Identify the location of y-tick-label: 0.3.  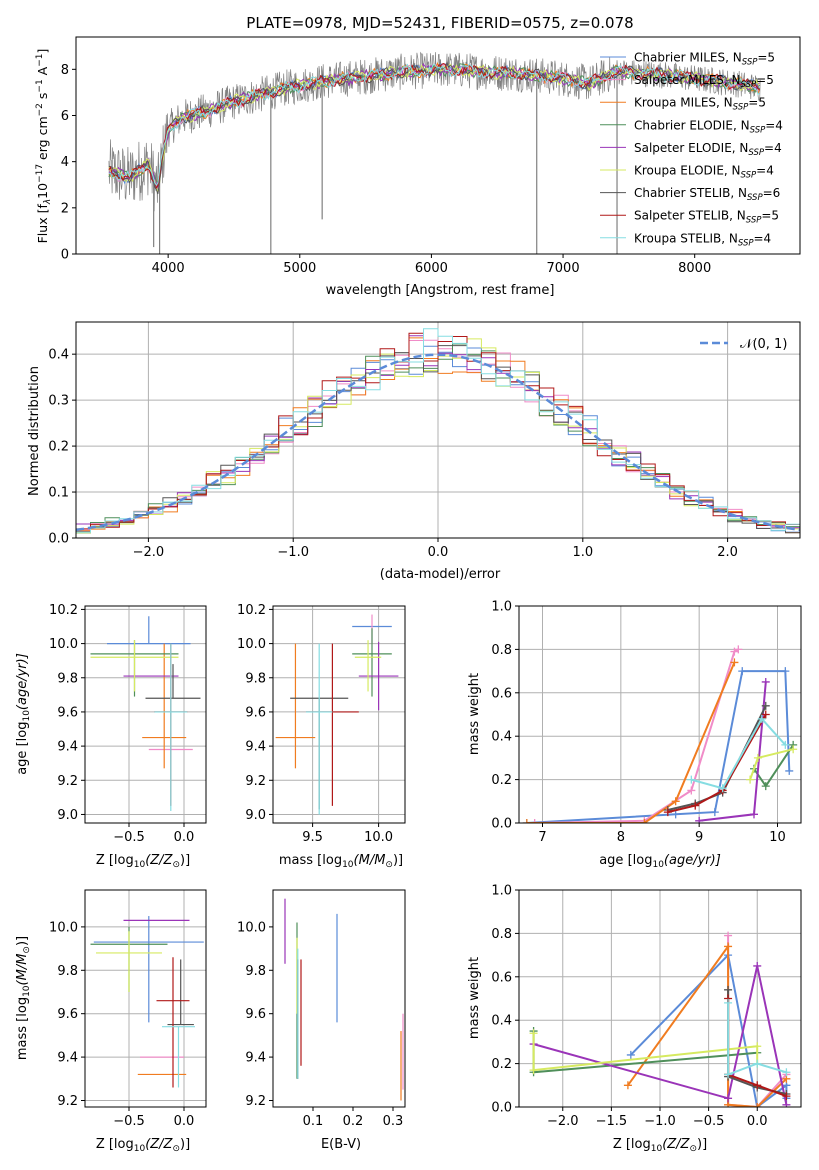
(58, 401).